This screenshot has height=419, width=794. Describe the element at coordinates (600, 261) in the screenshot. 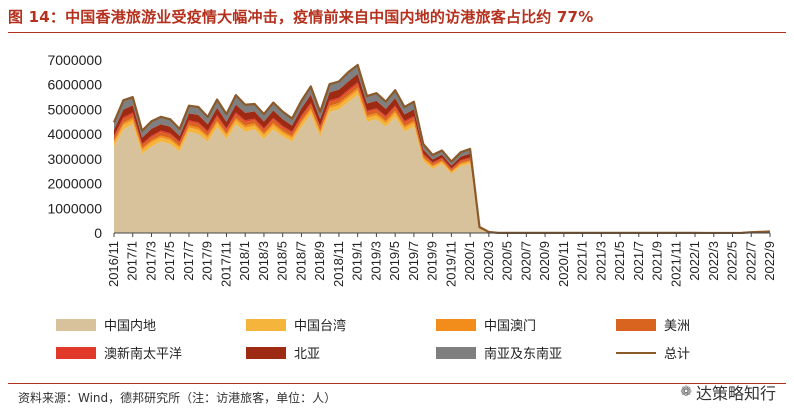

I see `x-tick-label: 2021/3` at that location.